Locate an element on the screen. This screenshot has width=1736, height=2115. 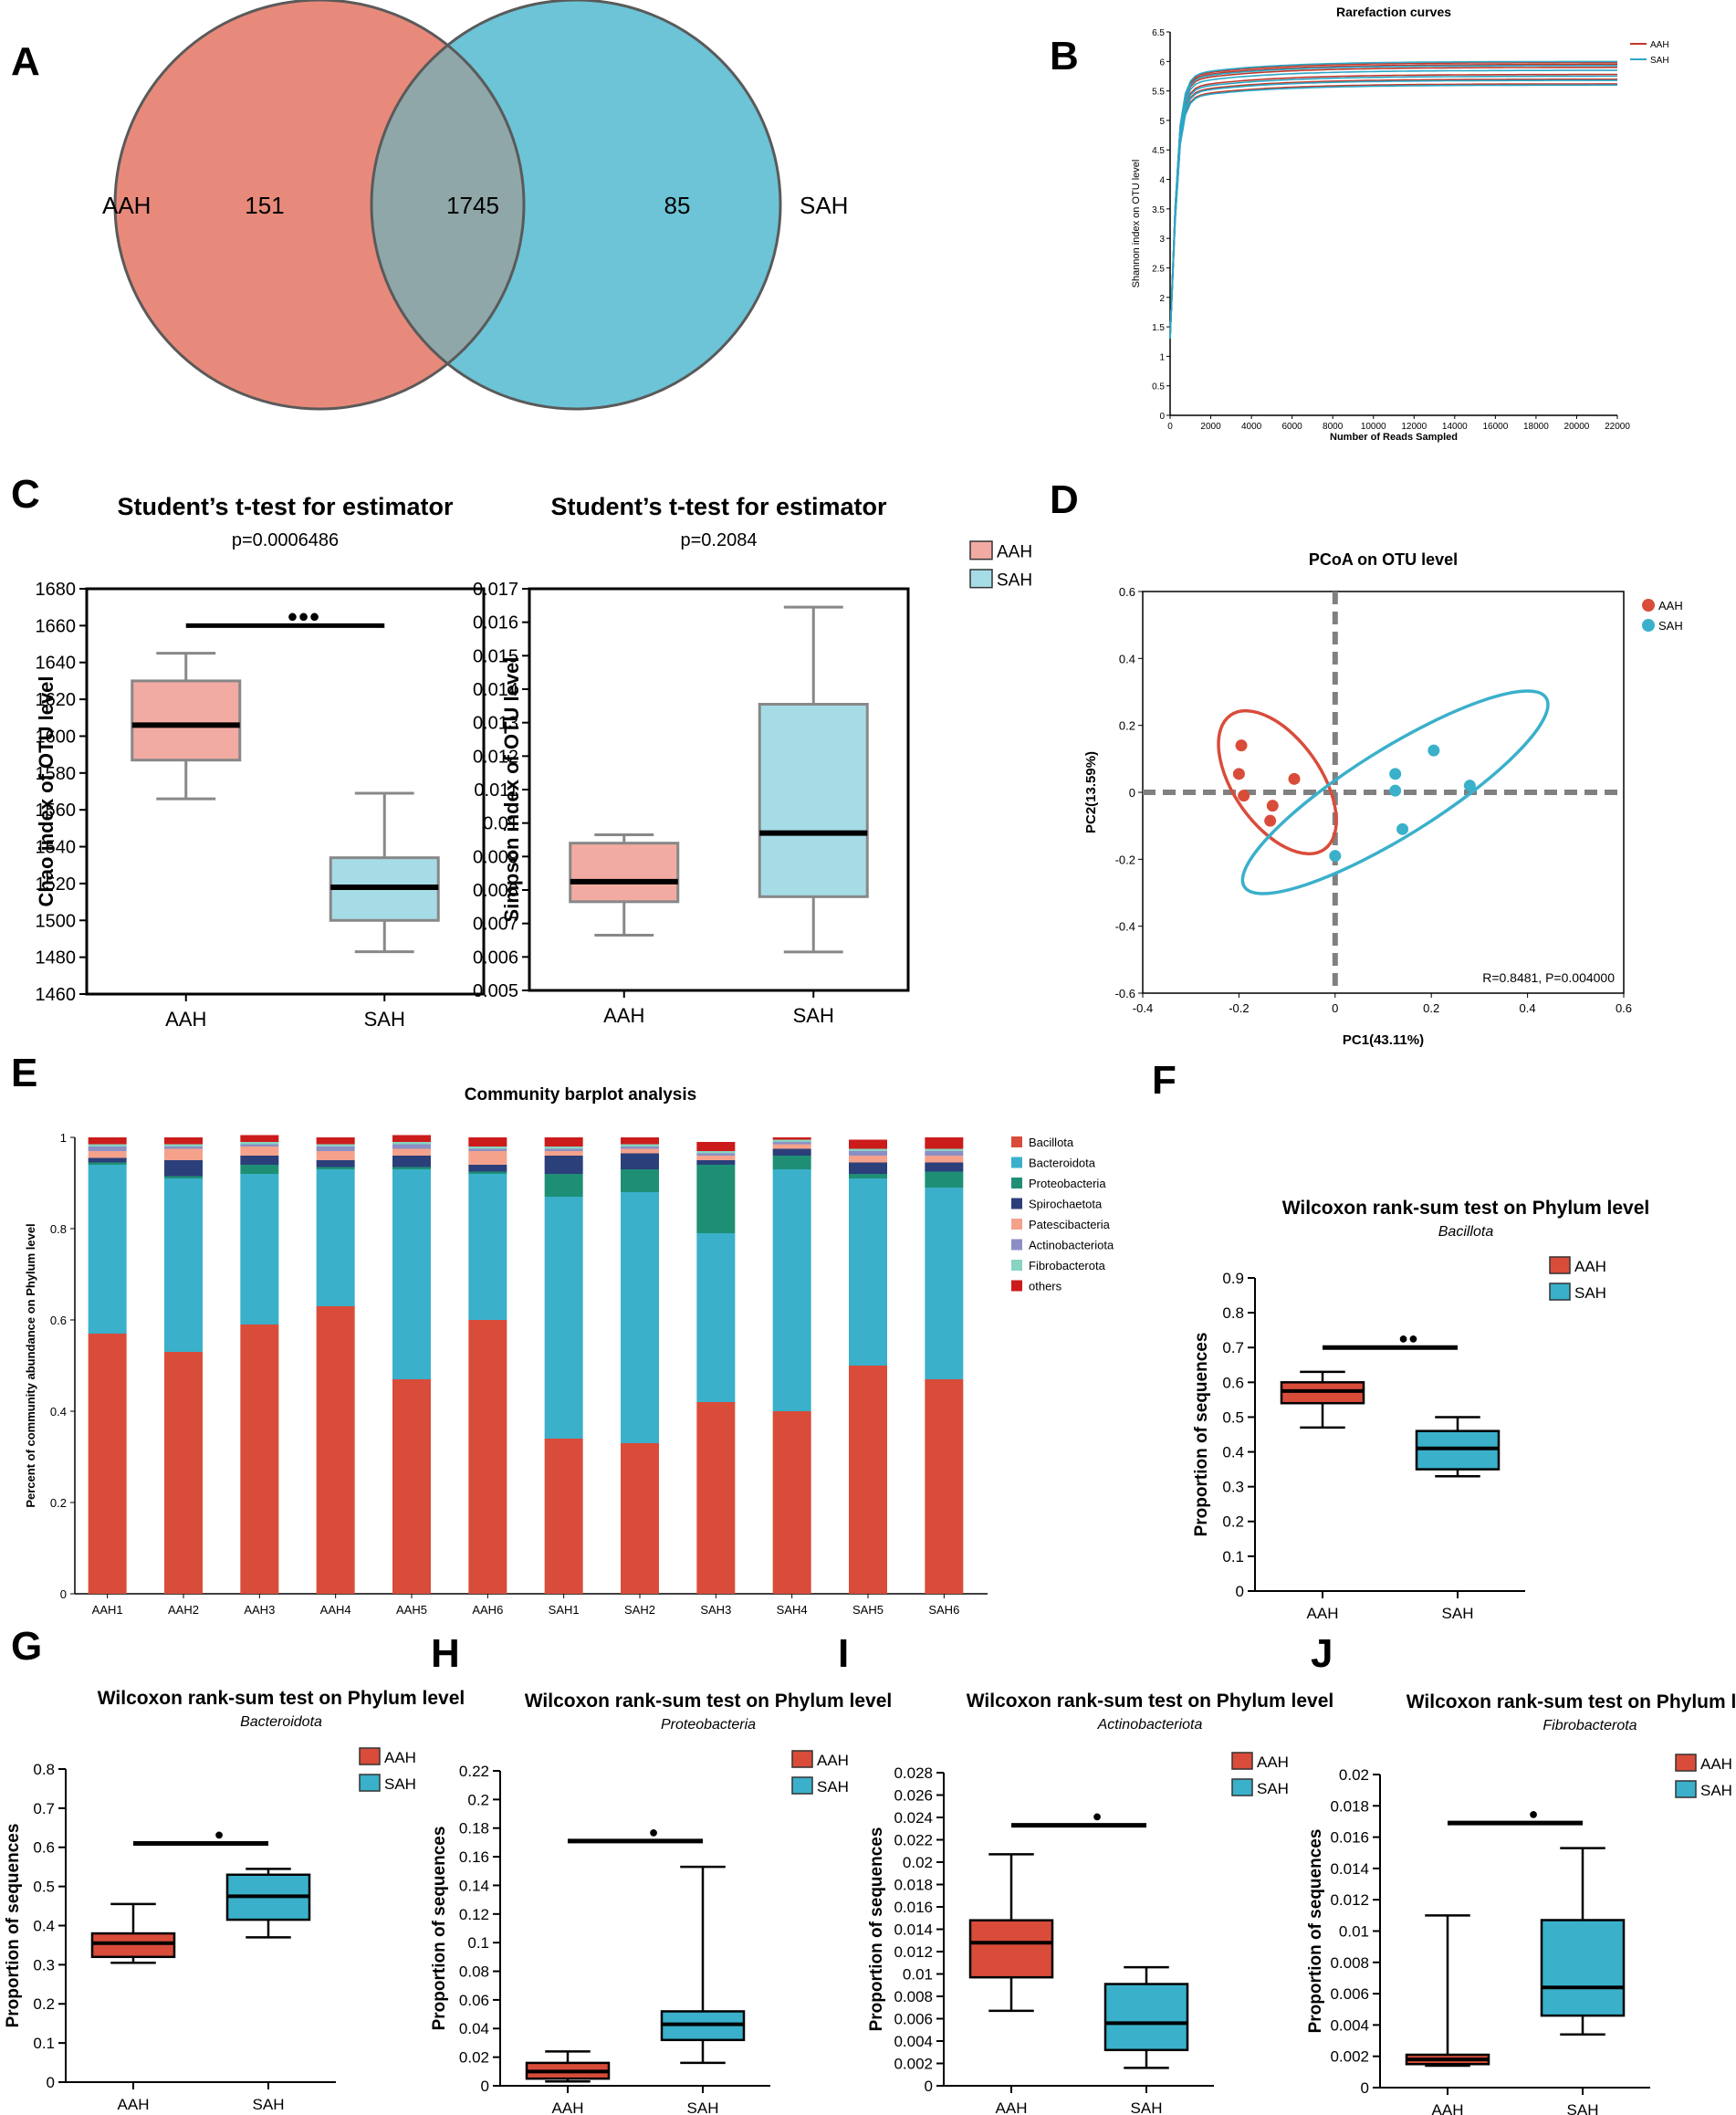
venn-diagram: AAH SAH 151 1745 85 is located at coordinates (475, 205).